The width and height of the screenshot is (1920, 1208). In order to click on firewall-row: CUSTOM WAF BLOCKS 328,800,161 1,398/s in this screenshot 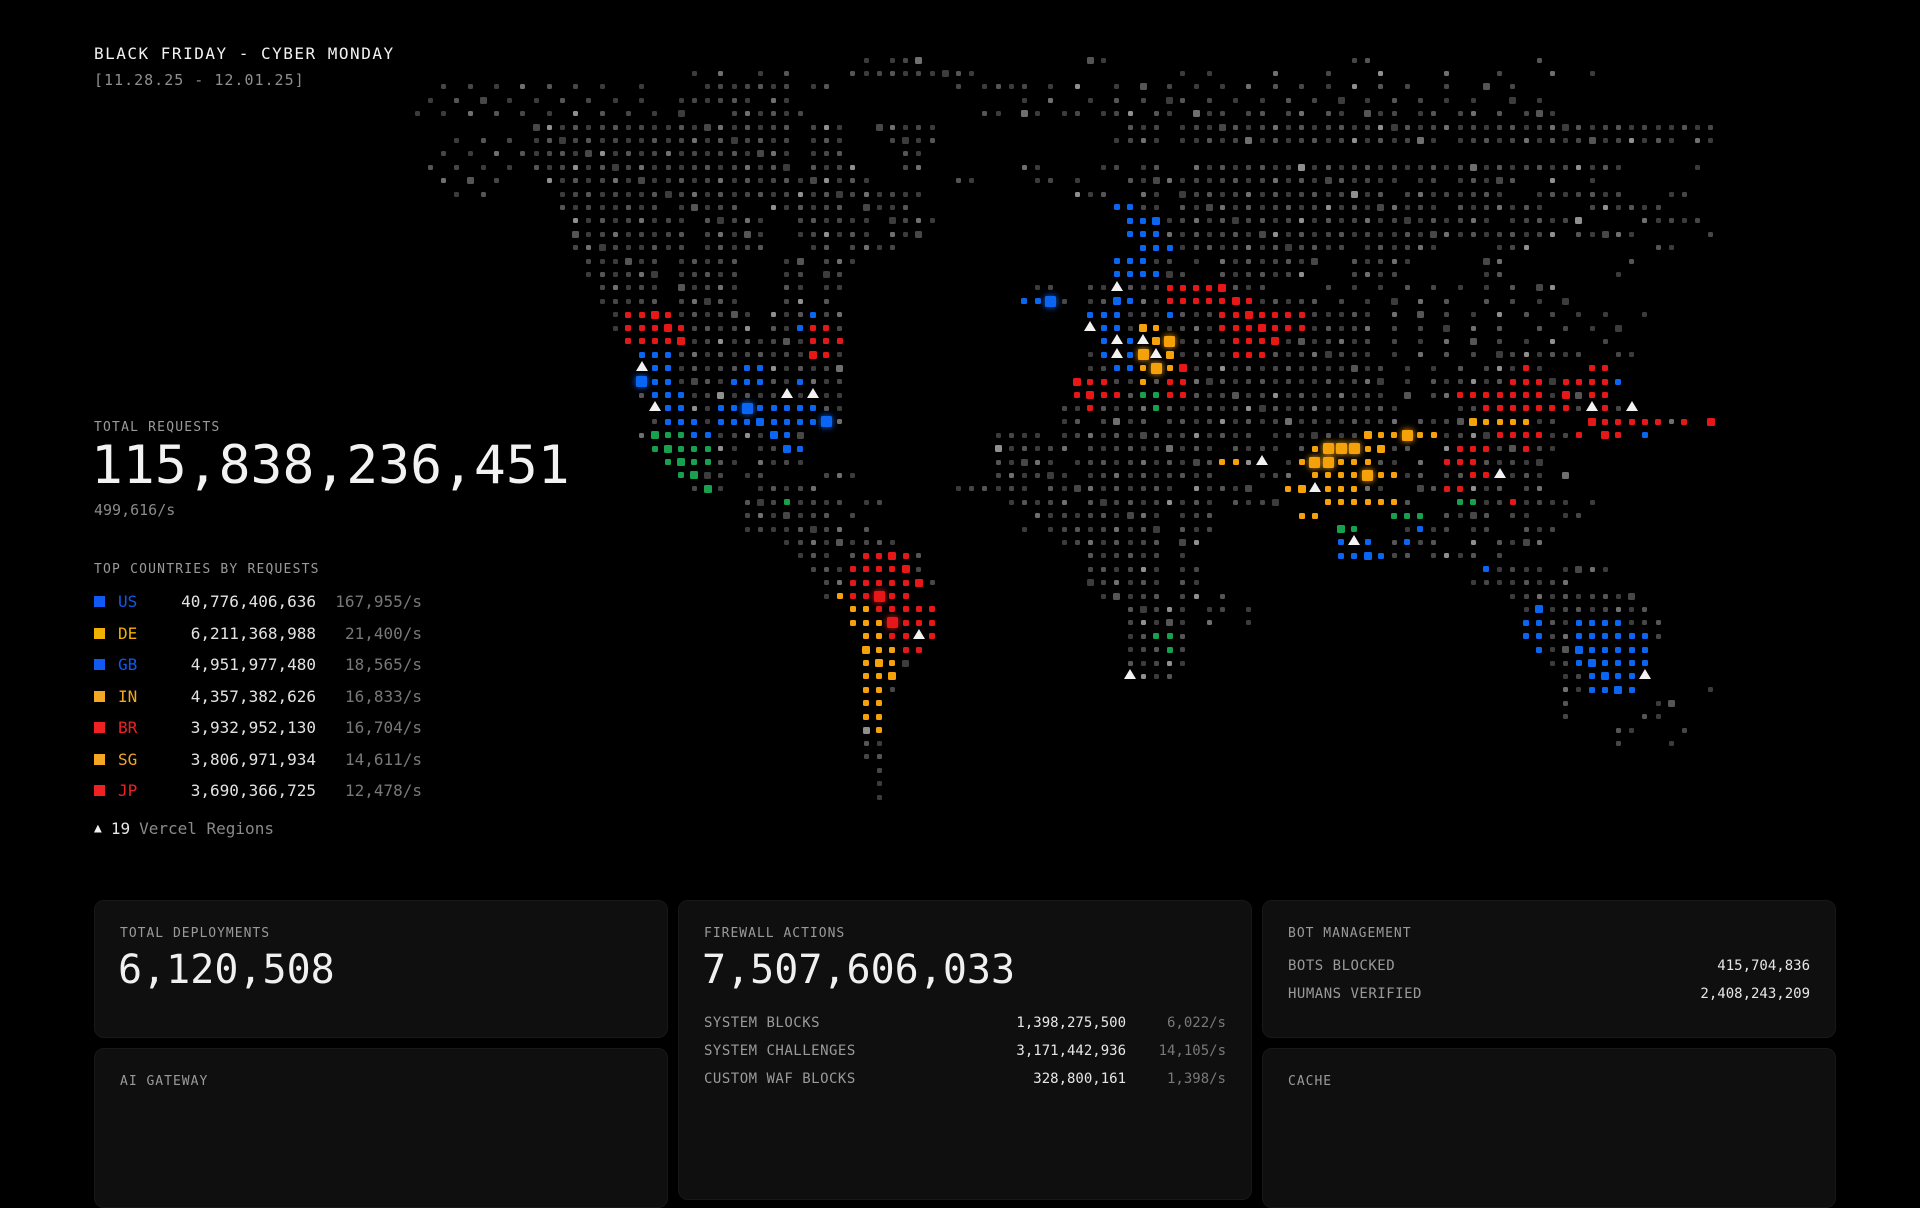, I will do `click(965, 1079)`.